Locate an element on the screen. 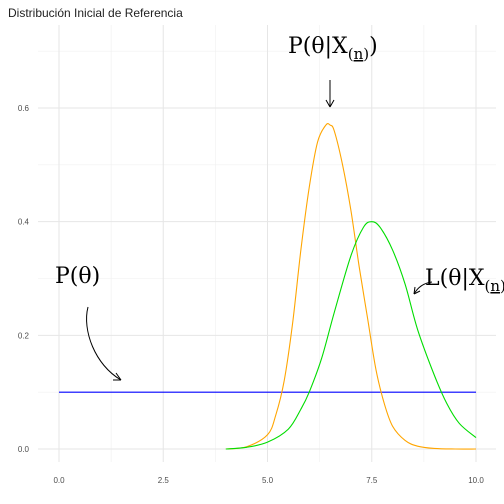  arrow-prior is located at coordinates (104, 343).